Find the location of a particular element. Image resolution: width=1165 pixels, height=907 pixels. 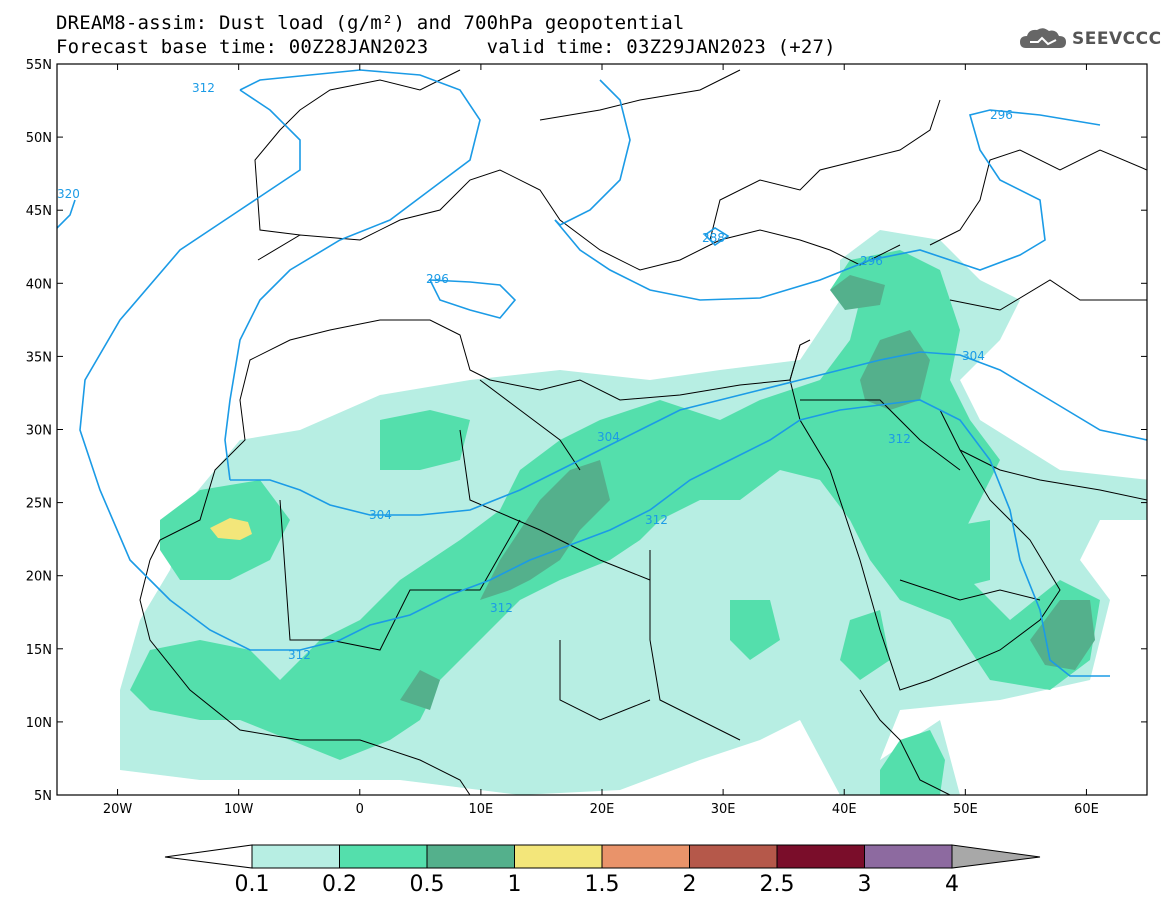

lat-tick-label: 25N is located at coordinates (39, 504).